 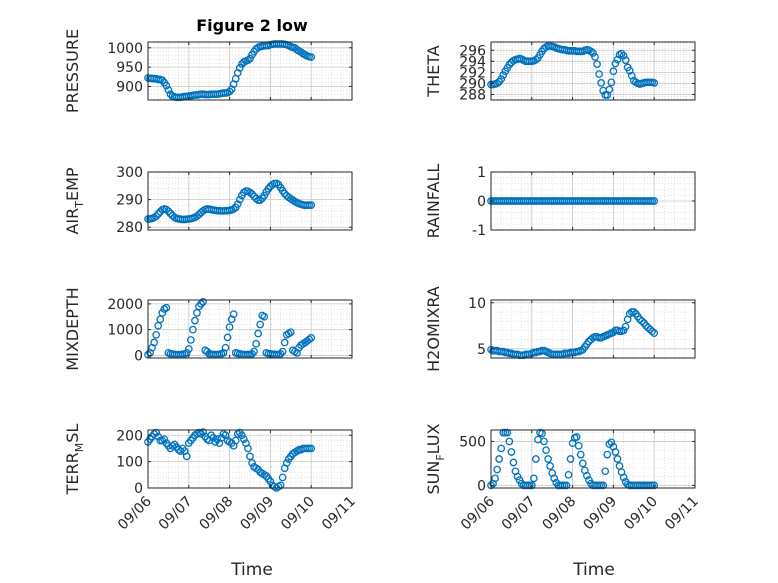 What do you see at coordinates (129, 228) in the screenshot?
I see `y-tick-label: 280` at bounding box center [129, 228].